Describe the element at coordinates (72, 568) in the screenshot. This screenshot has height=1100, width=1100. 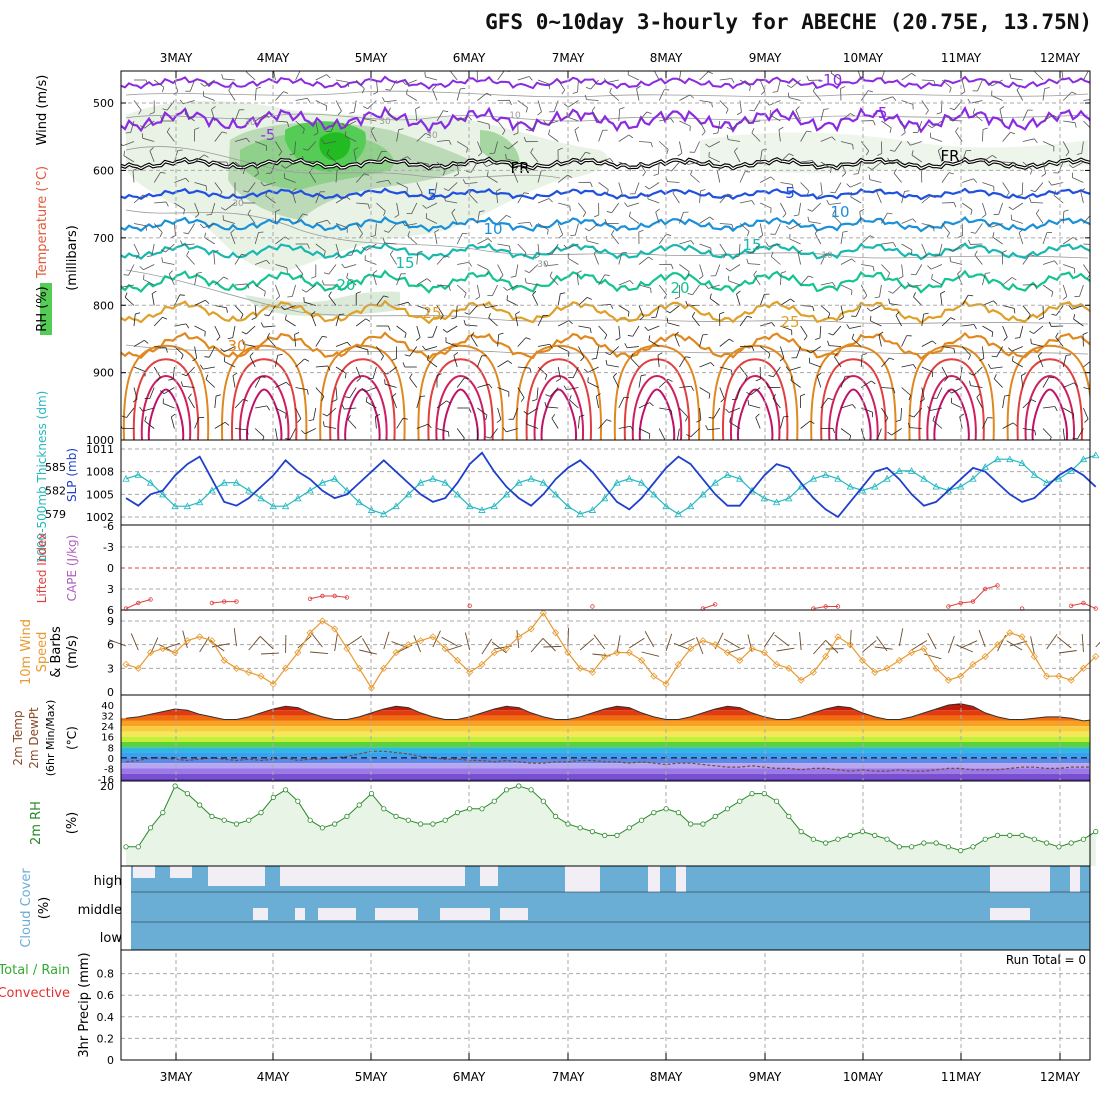
I see `y-title-cape: CAPE (J/kg)` at that location.